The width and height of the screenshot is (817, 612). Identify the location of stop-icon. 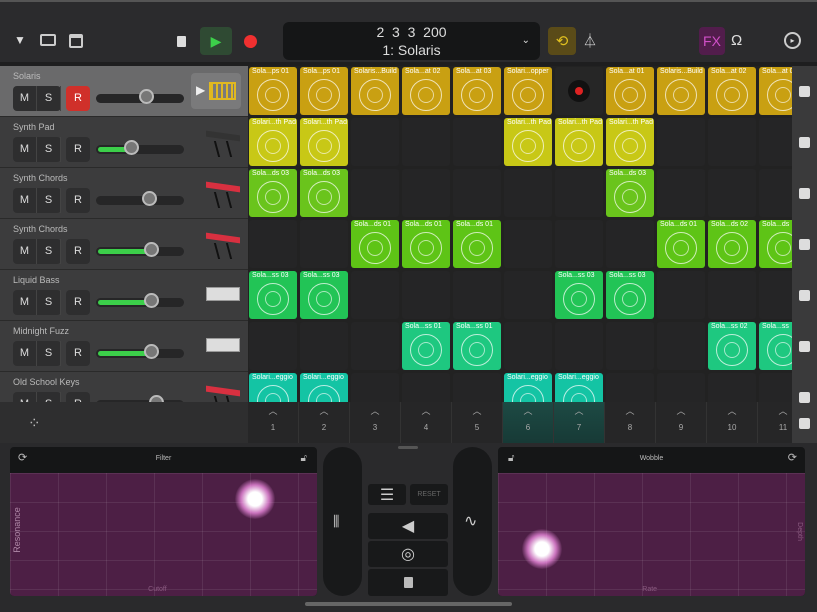
(181, 41).